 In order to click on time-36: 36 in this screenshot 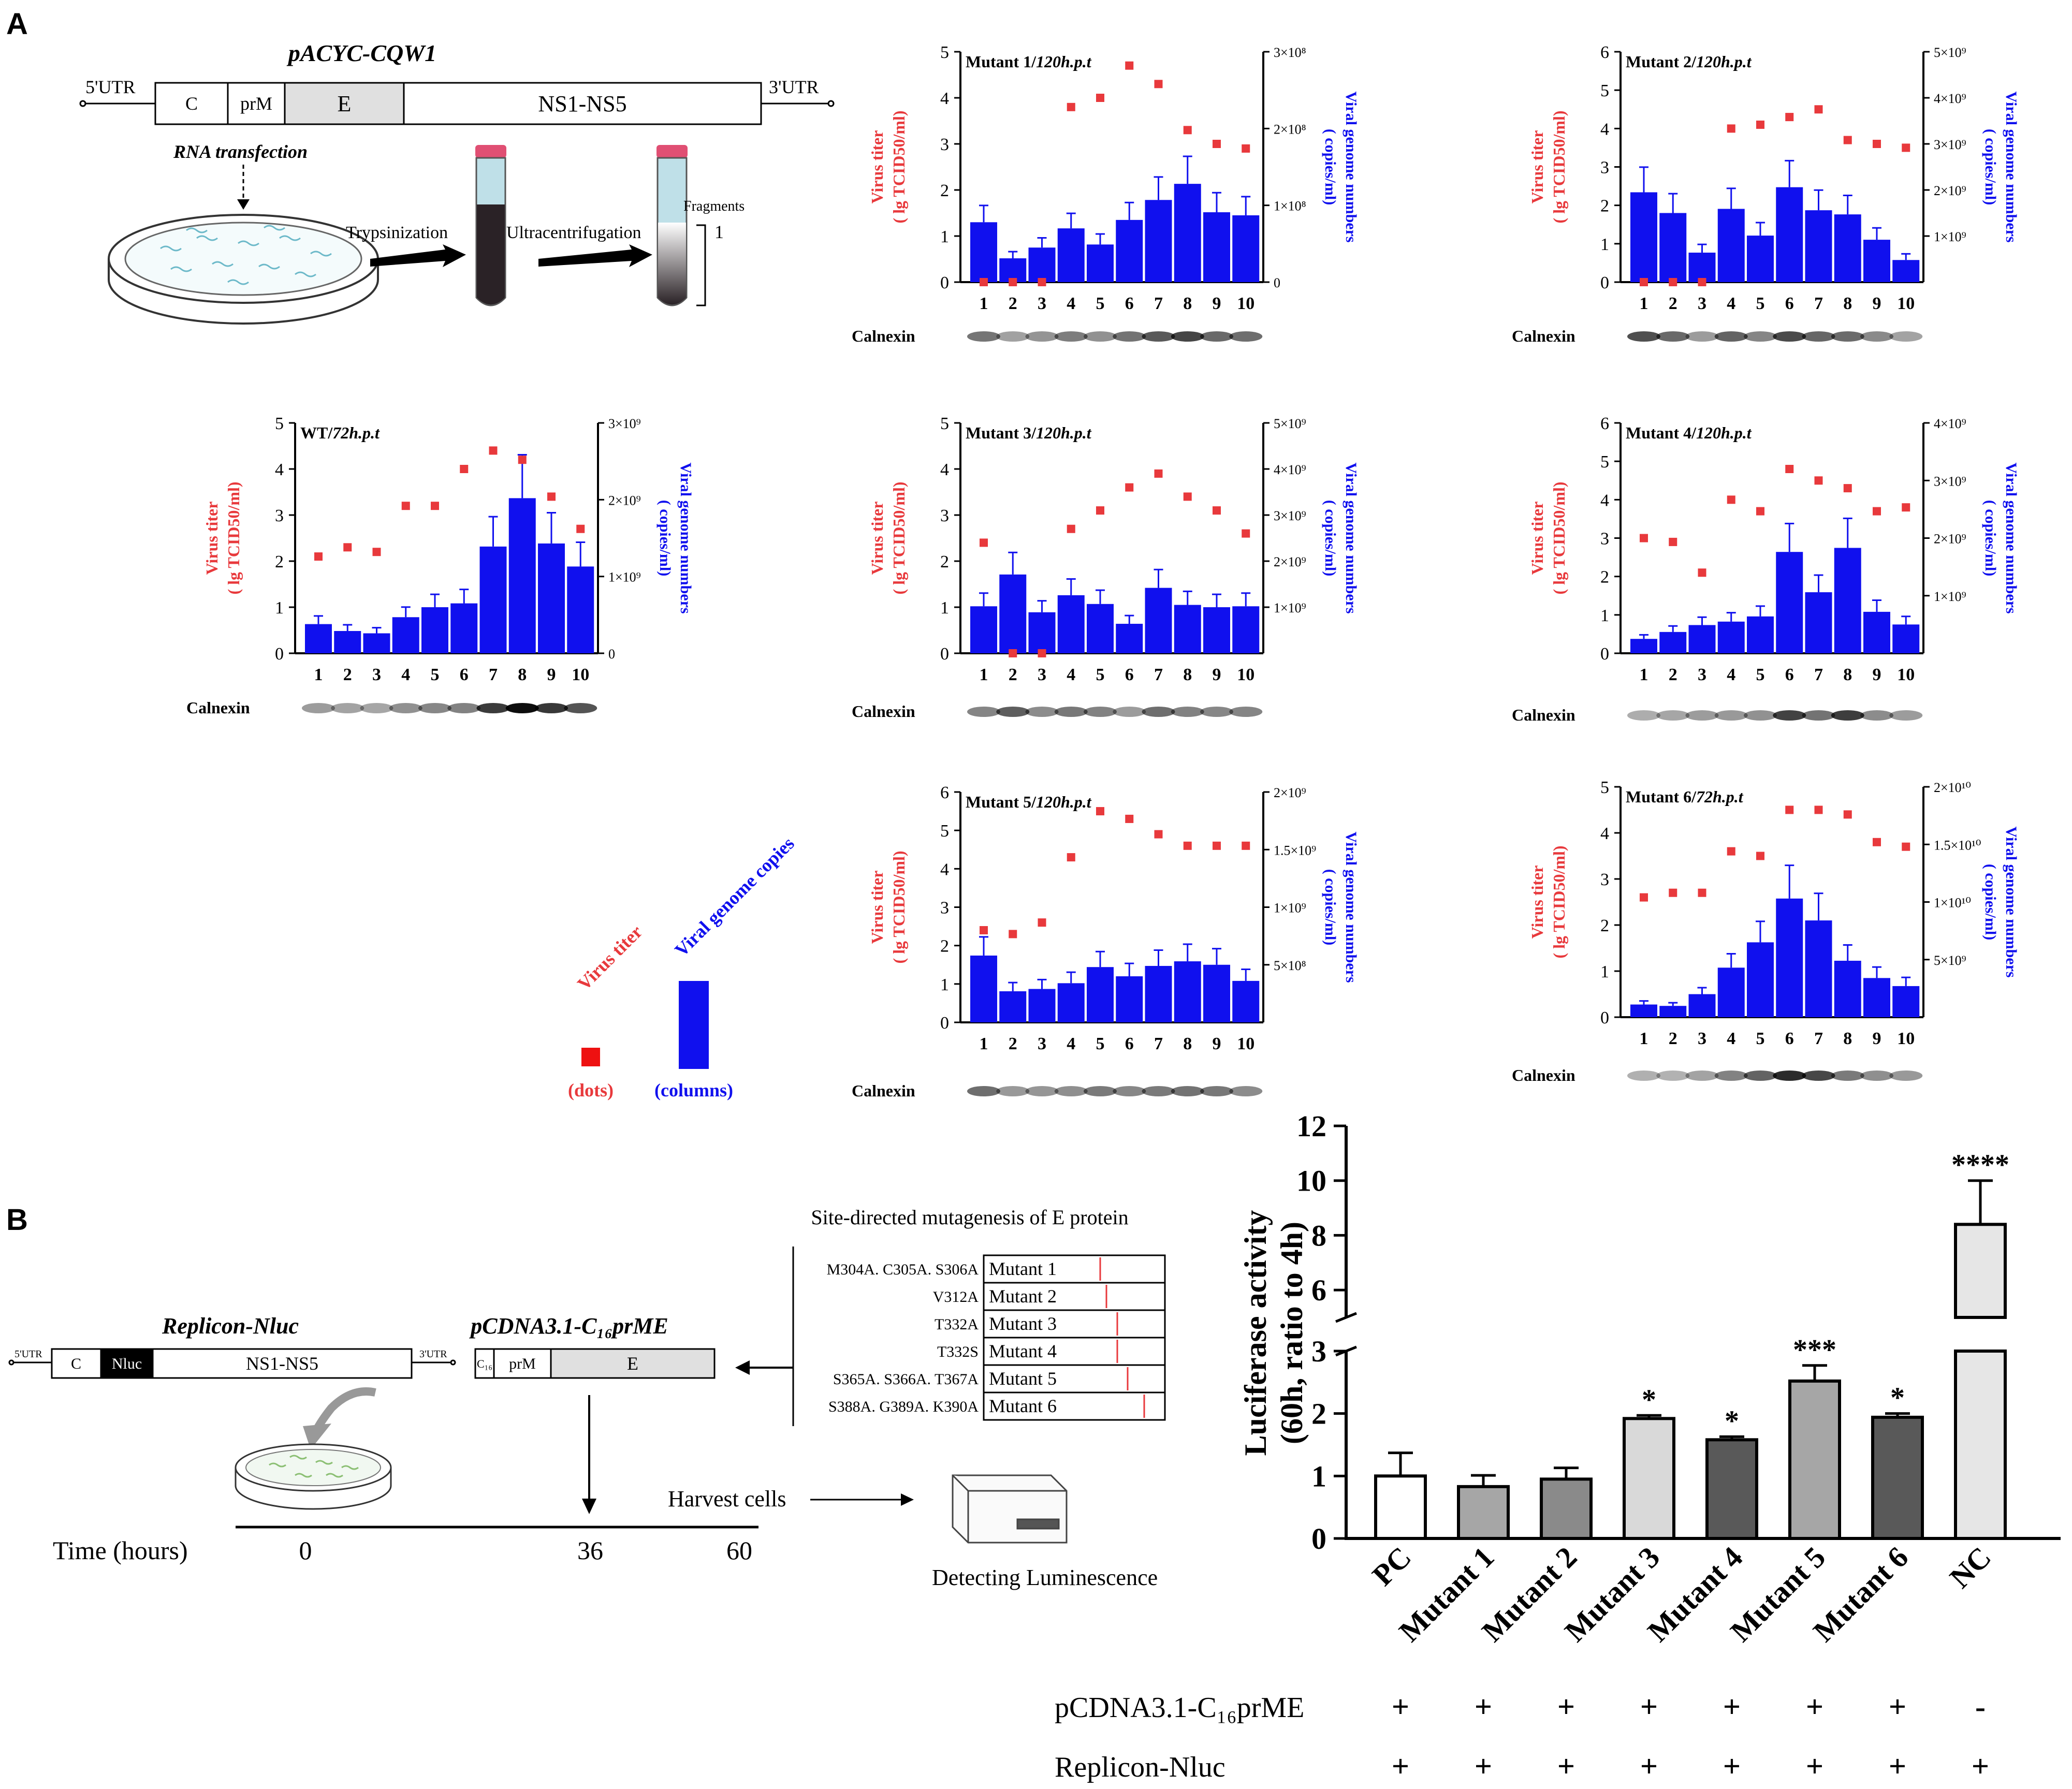, I will do `click(590, 1550)`.